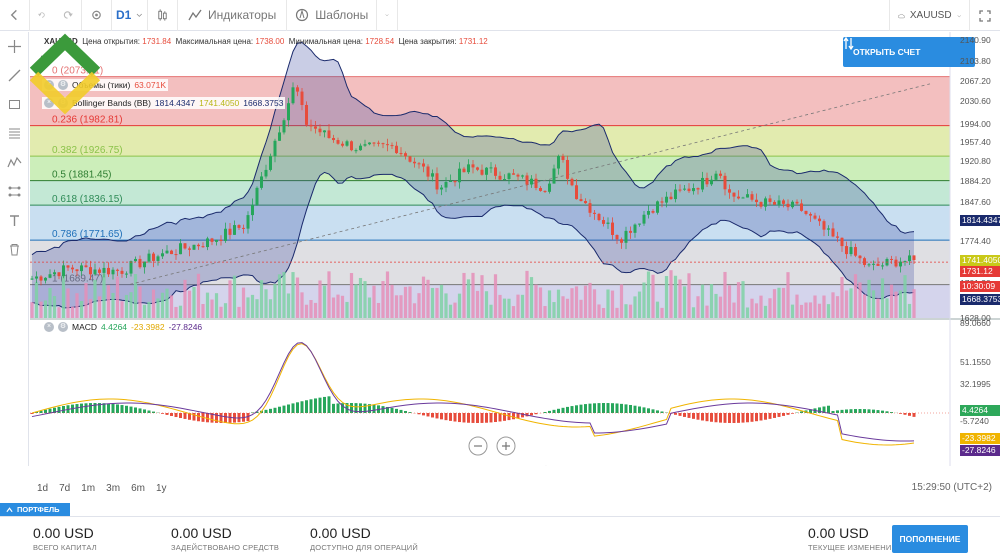 Image resolution: width=1000 pixels, height=559 pixels. What do you see at coordinates (123, 327) in the screenshot?
I see `macd-legend: × ⚙ MACD 4.4264 -23.3982 -27.8246` at bounding box center [123, 327].